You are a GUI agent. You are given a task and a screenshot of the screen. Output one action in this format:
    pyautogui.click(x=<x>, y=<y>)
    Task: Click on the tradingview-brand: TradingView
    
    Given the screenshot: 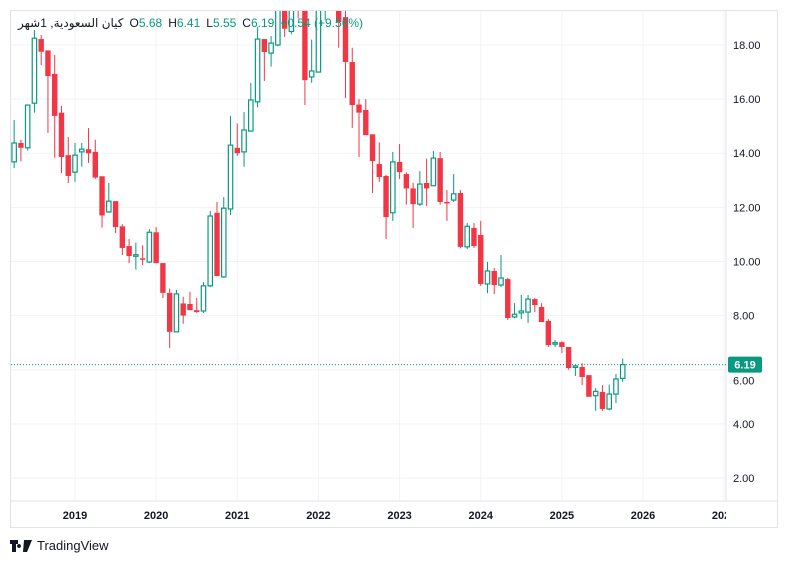 What is the action you would take?
    pyautogui.click(x=59, y=545)
    